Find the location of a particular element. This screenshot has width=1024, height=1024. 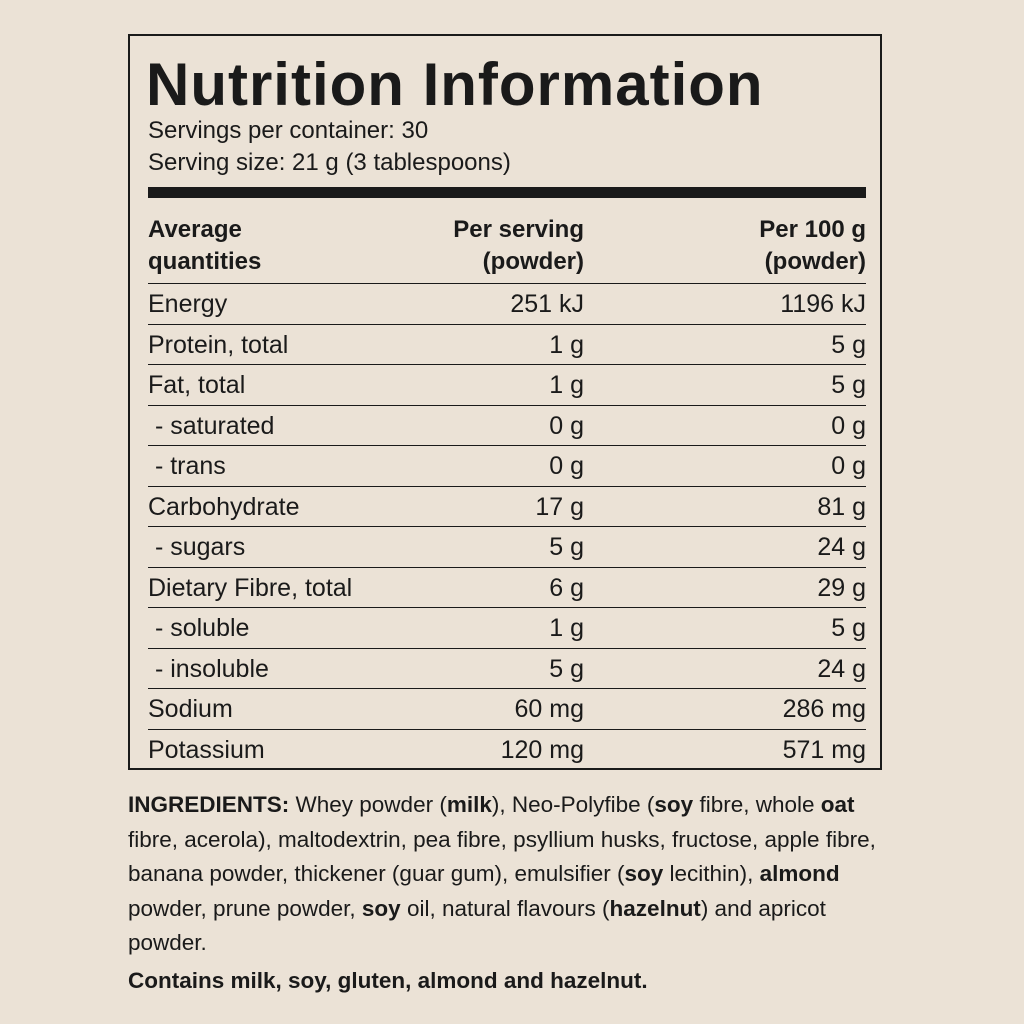

header-per-serving: Per serving (powder) is located at coordinates (518, 246).